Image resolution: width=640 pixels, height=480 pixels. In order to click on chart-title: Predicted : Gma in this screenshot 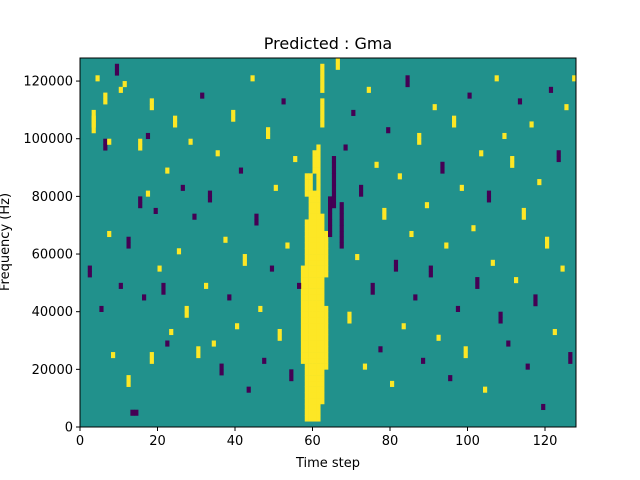, I will do `click(328, 43)`.